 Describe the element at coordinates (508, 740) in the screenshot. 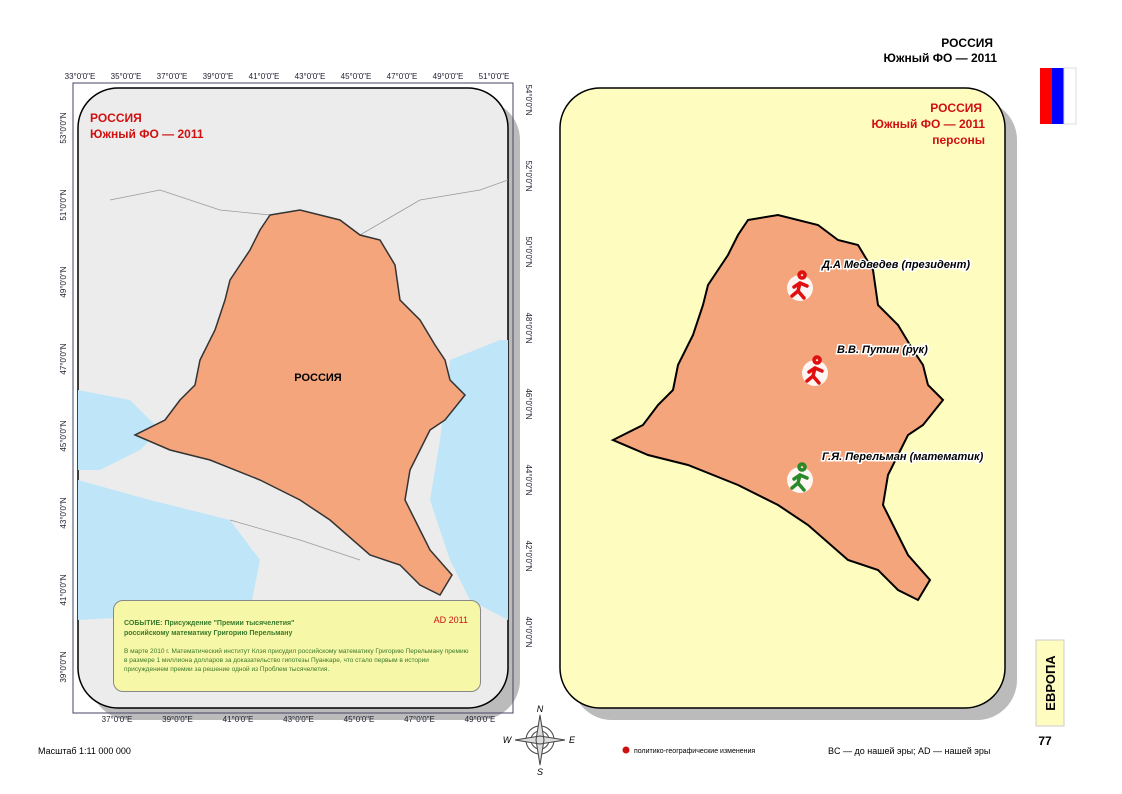

I see `compass-letter: W` at that location.